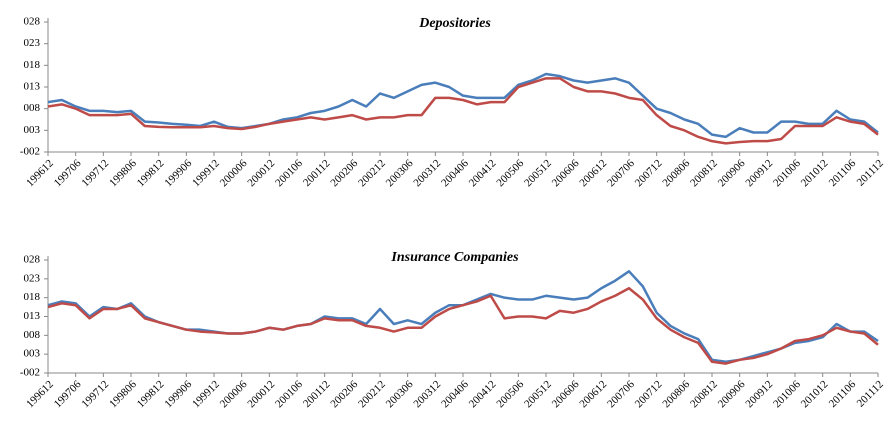 This screenshot has width=888, height=438. What do you see at coordinates (454, 23) in the screenshot?
I see `chart-title: Depositories` at bounding box center [454, 23].